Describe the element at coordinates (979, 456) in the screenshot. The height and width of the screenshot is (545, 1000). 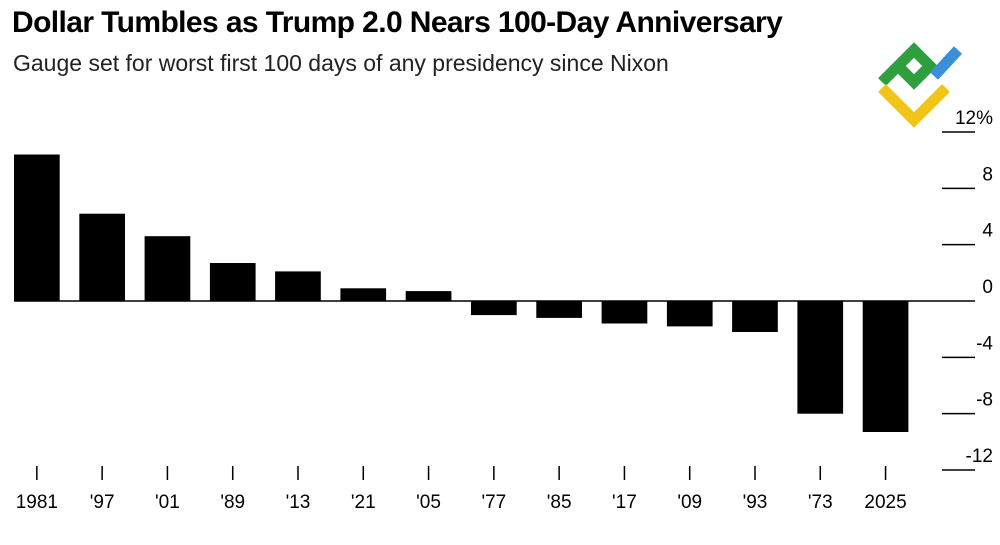
I see `y-tick-label-6: -12` at that location.